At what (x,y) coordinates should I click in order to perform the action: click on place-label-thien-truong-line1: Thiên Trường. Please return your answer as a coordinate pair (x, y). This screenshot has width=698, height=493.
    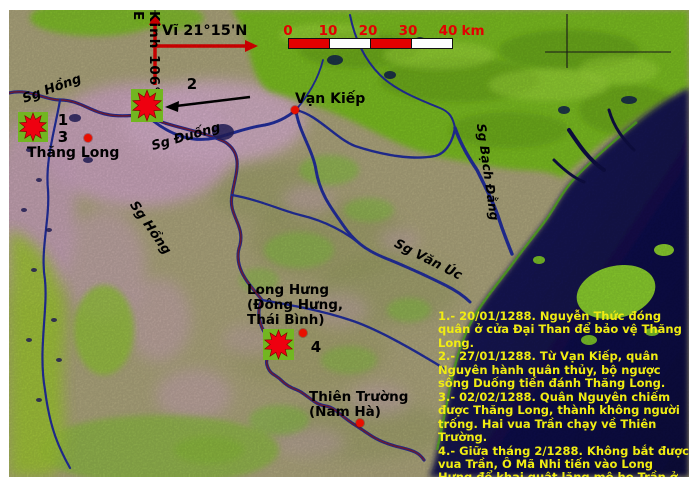
    Looking at the image, I should click on (359, 397).